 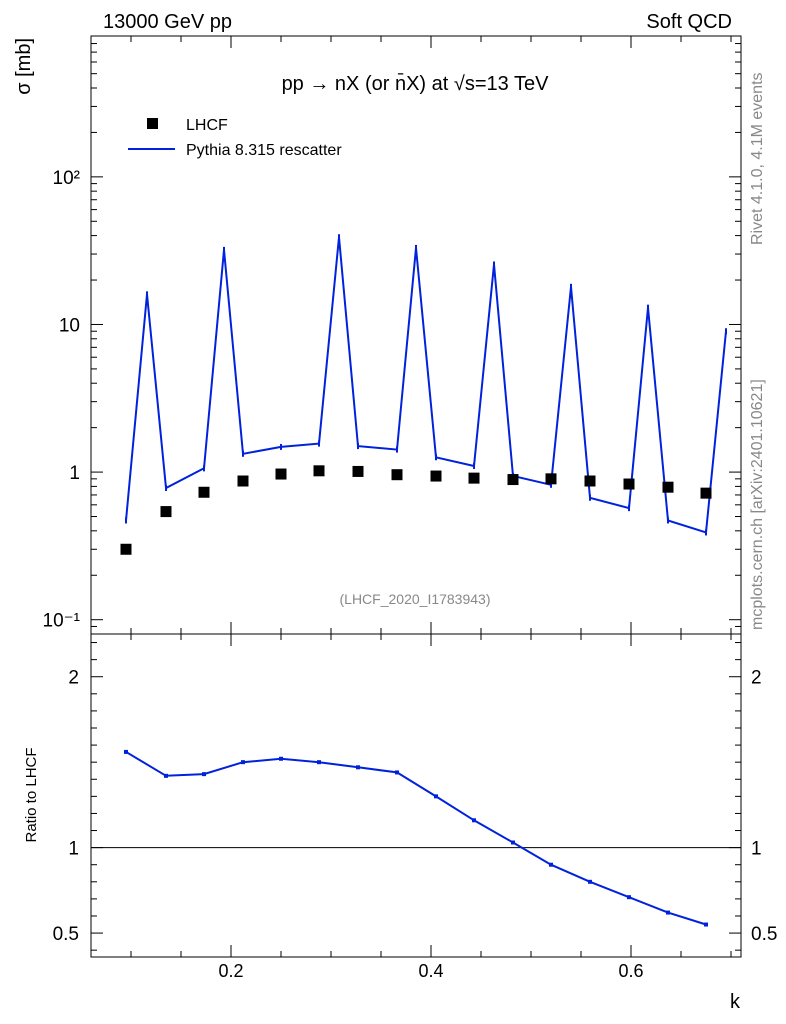 What do you see at coordinates (66, 178) in the screenshot?
I see `y-tick-label: 10²` at bounding box center [66, 178].